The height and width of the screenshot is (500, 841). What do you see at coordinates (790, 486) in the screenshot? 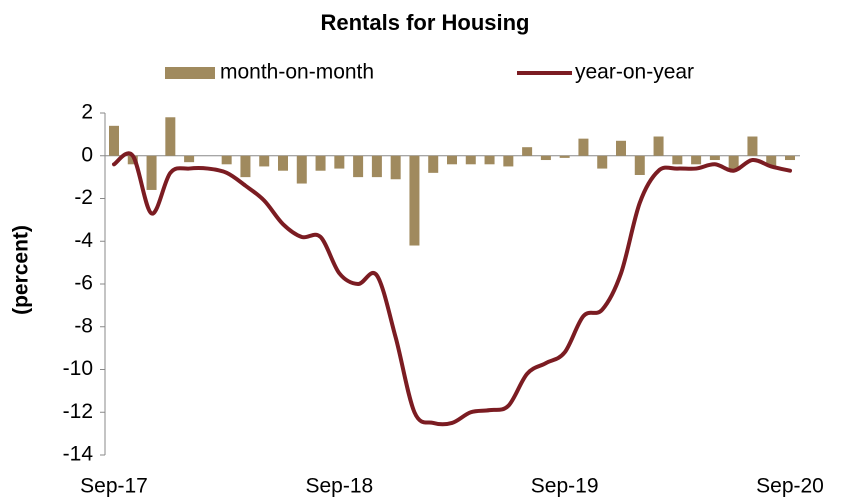
I see `x-tick-label: Sep-20` at bounding box center [790, 486].